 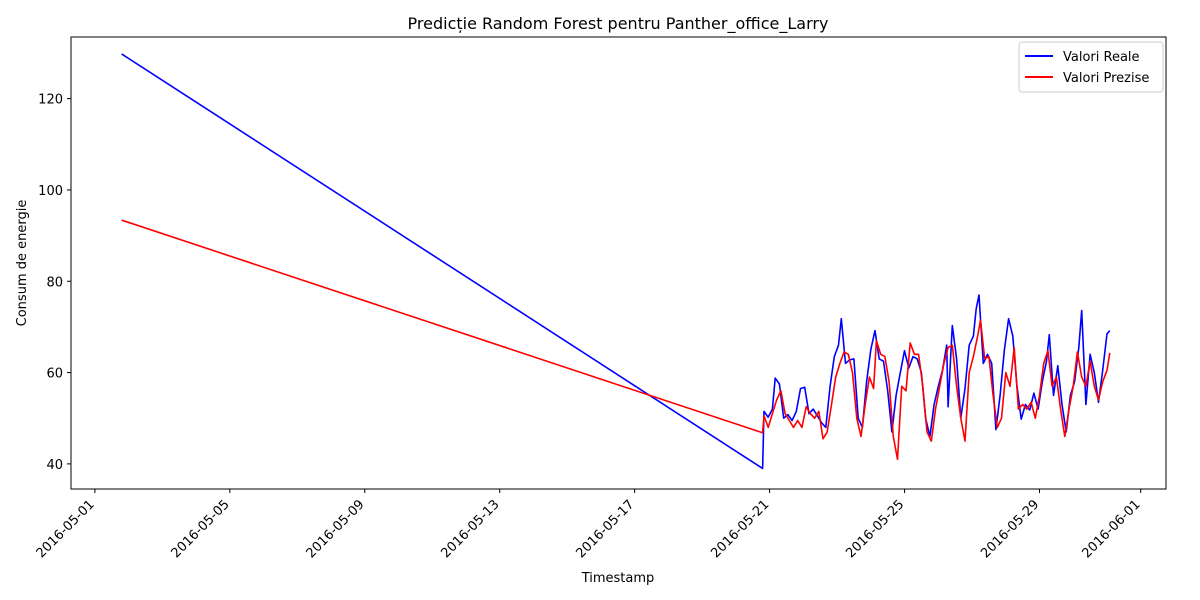 I want to click on y-tick-label-80: 80, so click(x=54, y=282).